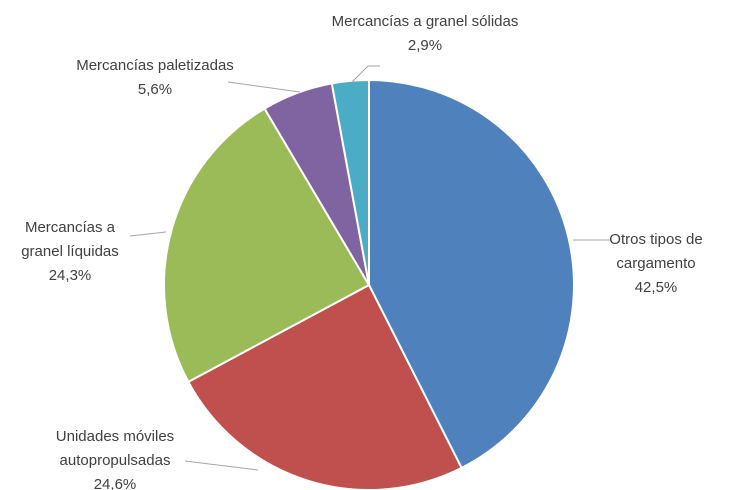 This screenshot has width=731, height=490. I want to click on category-label: Mercancías a granel sólidas, so click(425, 21).